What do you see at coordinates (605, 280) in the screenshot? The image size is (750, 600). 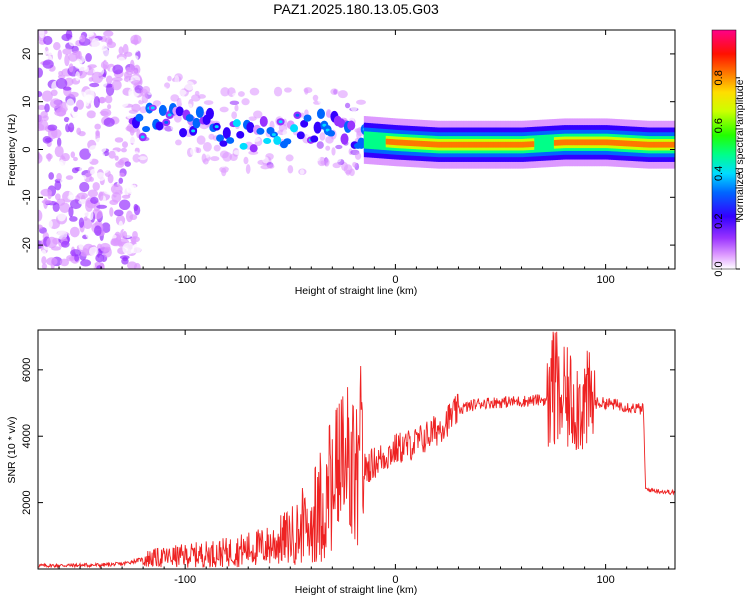 I see `spectrogram-x-tick-label: 100` at bounding box center [605, 280].